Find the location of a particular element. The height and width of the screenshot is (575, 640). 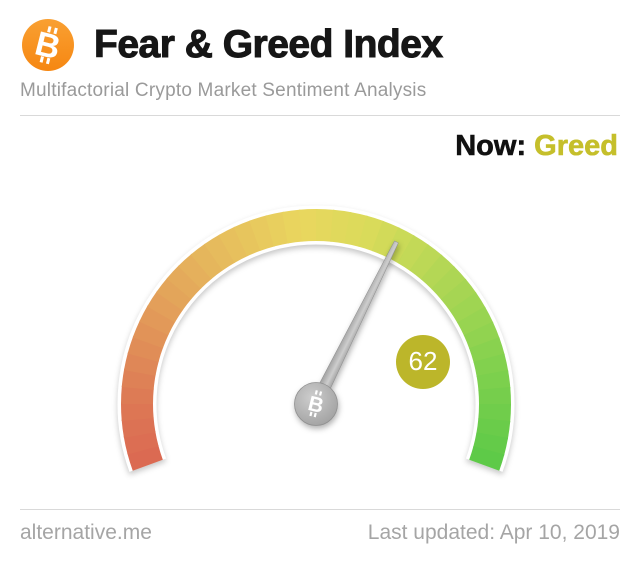

footer-divider is located at coordinates (320, 509).